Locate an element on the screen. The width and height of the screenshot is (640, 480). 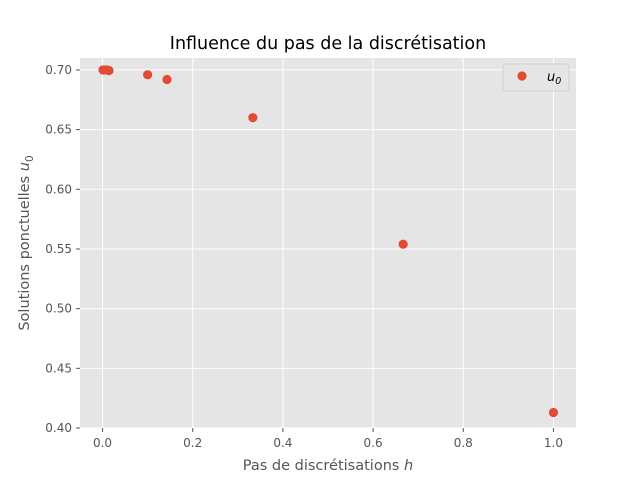
y-tick-label: 0.70 is located at coordinates (58, 70).